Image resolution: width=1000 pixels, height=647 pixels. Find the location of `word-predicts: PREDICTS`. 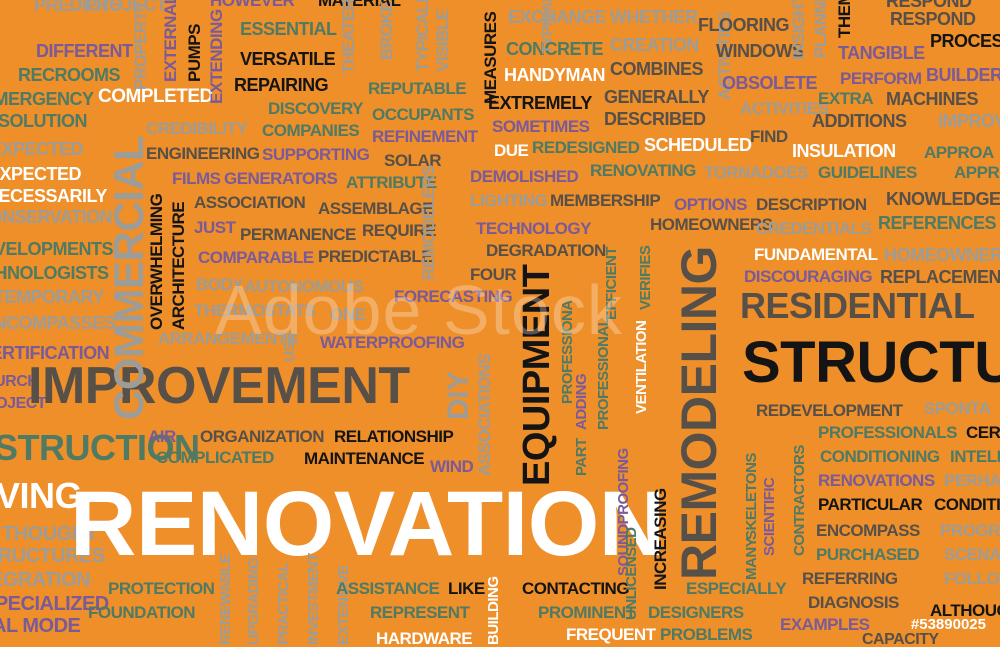

word-predicts: PREDICTS is located at coordinates (78, 7).